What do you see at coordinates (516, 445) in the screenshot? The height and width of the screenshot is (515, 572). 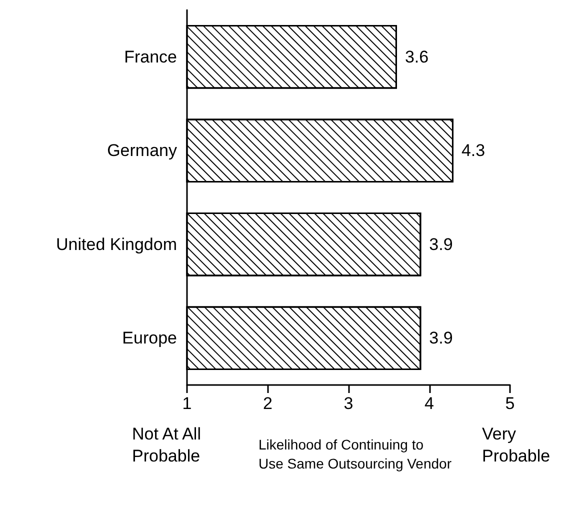 I see `text: Very Probable` at bounding box center [516, 445].